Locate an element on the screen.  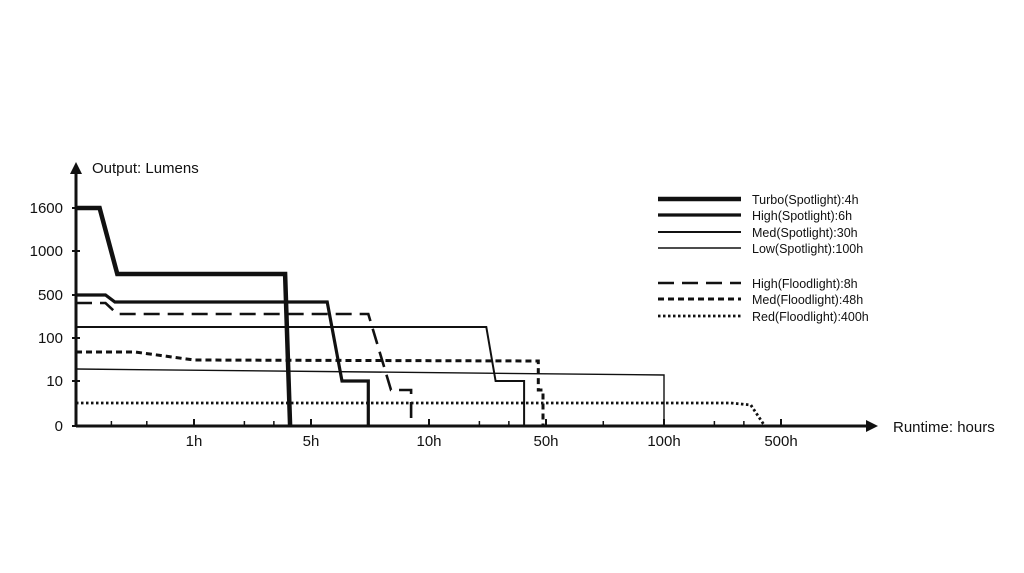
y-tick-label: 500 is located at coordinates (50, 295).